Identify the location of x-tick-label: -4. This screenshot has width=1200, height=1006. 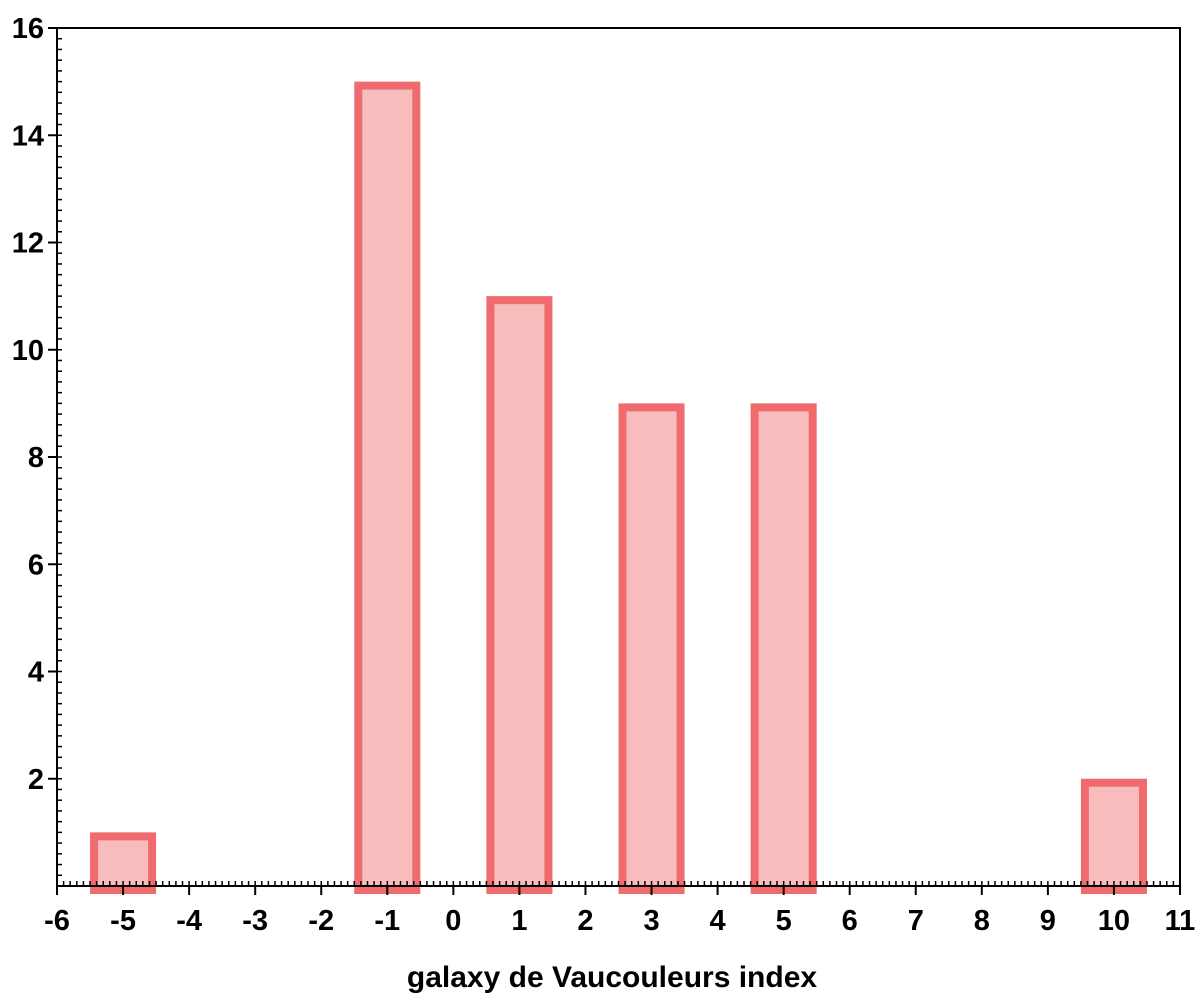
(189, 921).